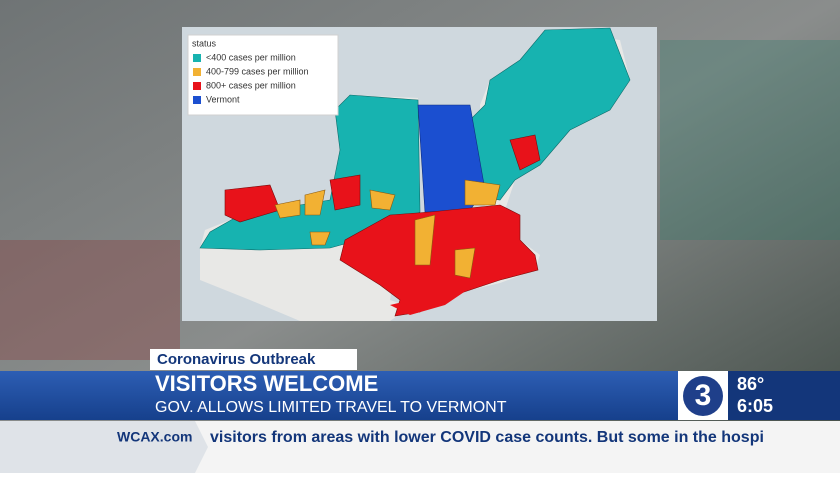  What do you see at coordinates (755, 406) in the screenshot?
I see `time: 6:05` at bounding box center [755, 406].